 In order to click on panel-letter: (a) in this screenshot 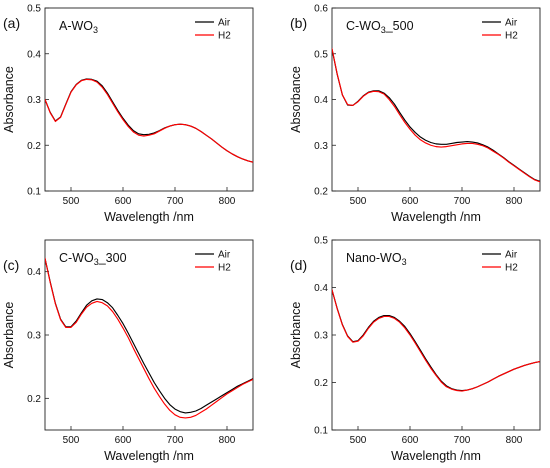, I will do `click(11, 23)`.